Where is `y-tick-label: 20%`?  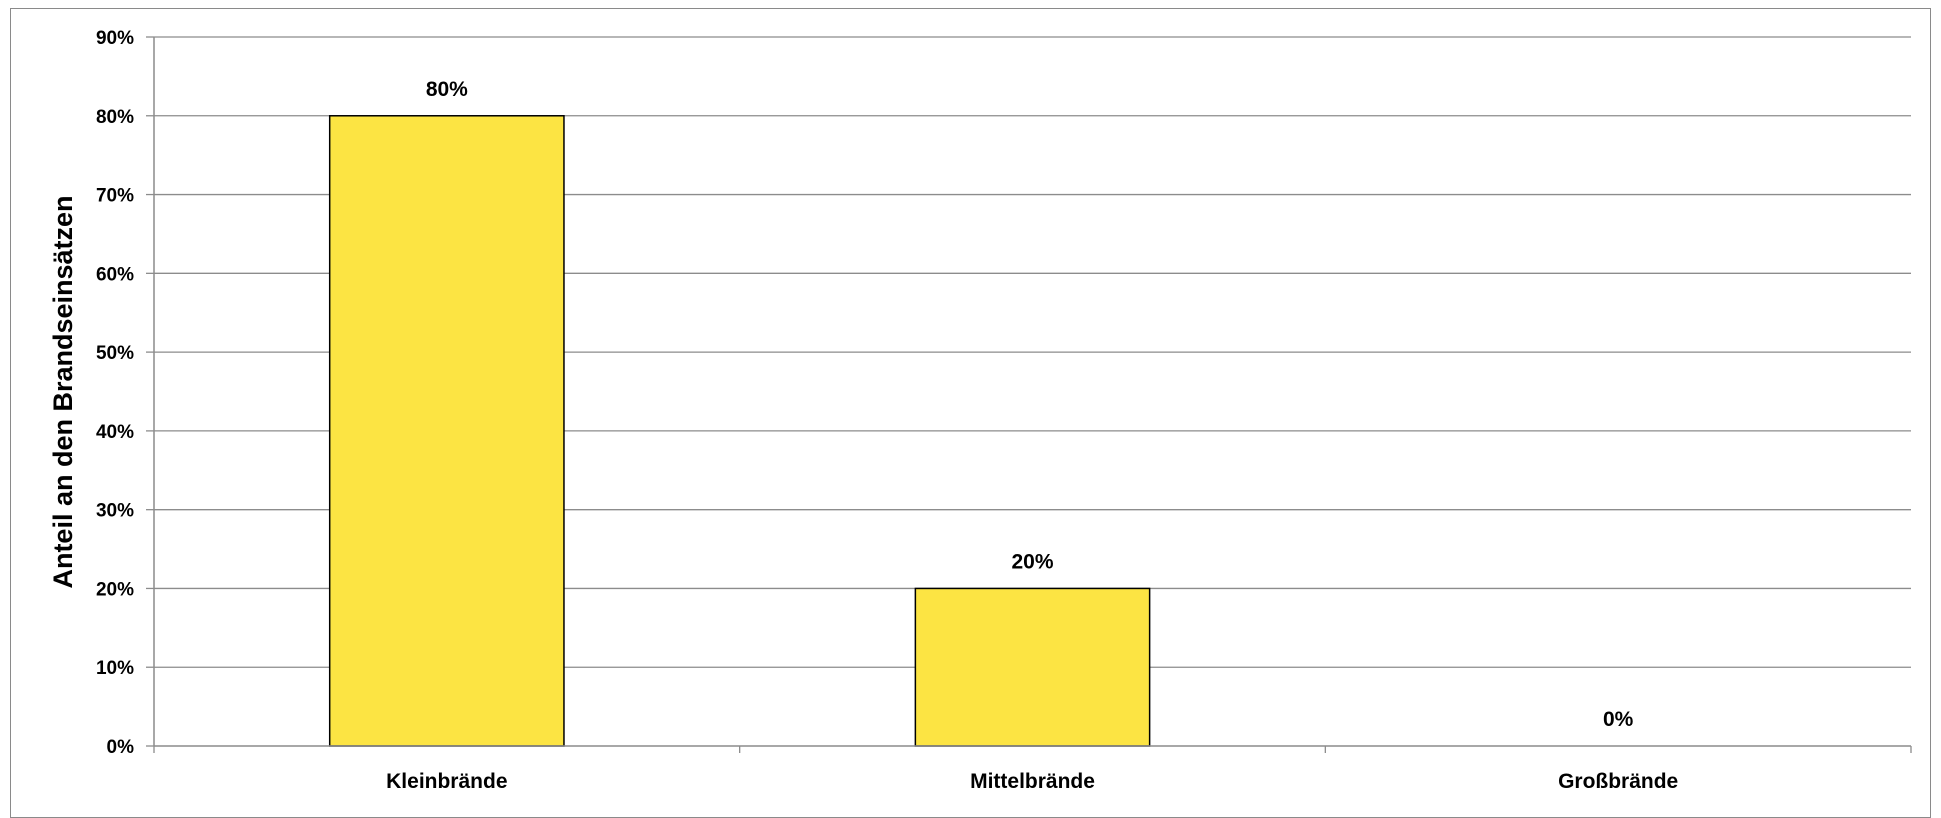
y-tick-label: 20% is located at coordinates (115, 589).